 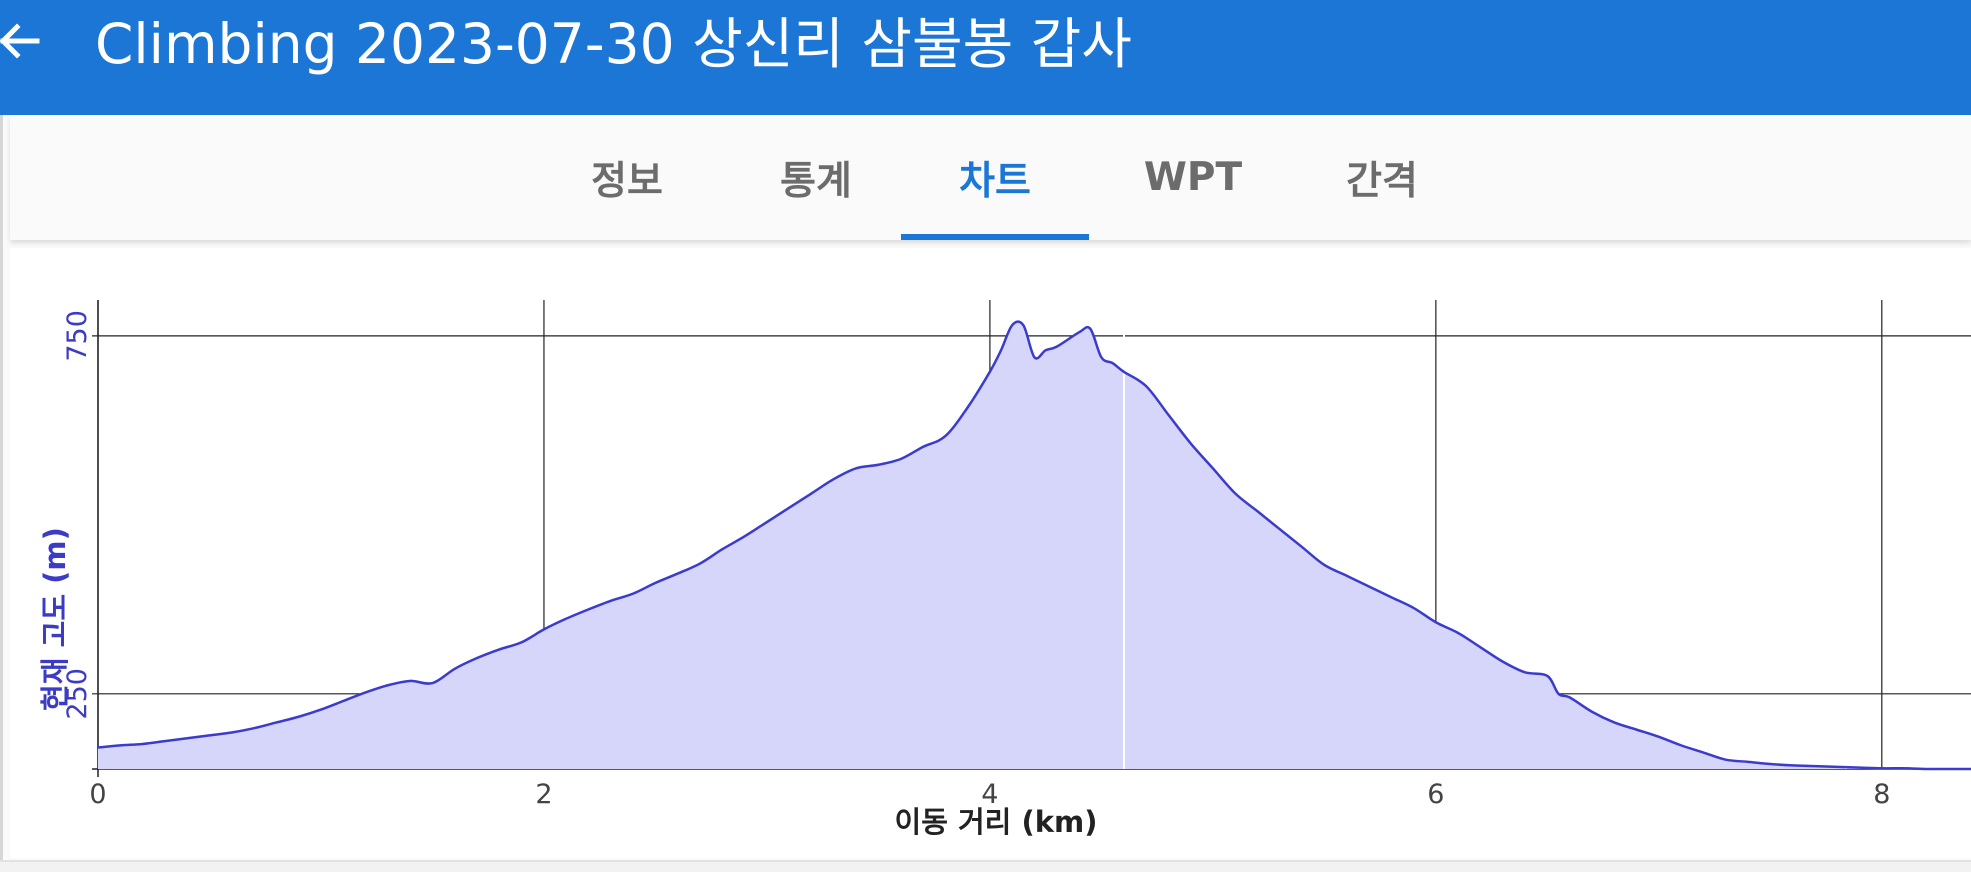 I want to click on active-tab-indicator, so click(x=995, y=237).